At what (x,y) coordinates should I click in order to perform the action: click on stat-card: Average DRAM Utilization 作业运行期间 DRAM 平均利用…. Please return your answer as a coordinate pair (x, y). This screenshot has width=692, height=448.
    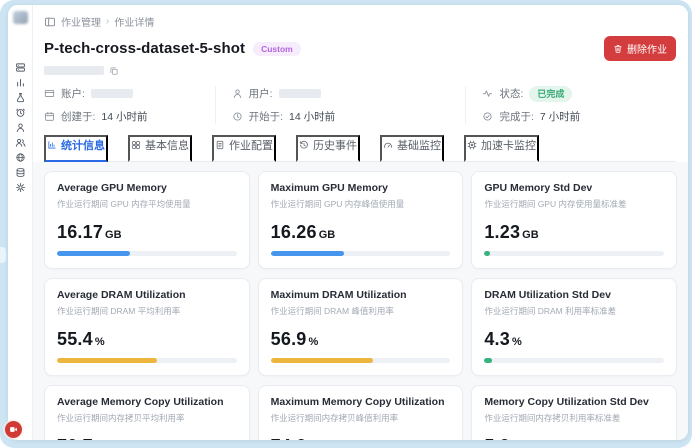
    Looking at the image, I should click on (147, 327).